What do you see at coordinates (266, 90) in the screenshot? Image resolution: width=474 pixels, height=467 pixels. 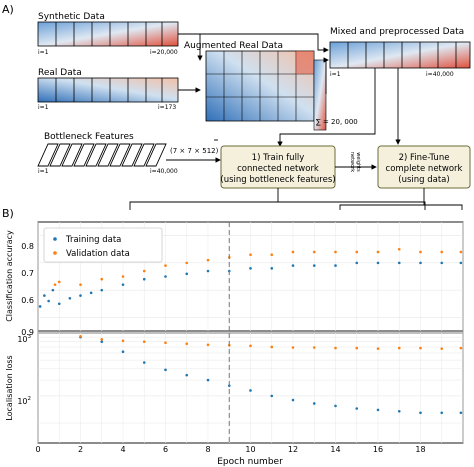 I see `augmented-data-grid` at bounding box center [266, 90].